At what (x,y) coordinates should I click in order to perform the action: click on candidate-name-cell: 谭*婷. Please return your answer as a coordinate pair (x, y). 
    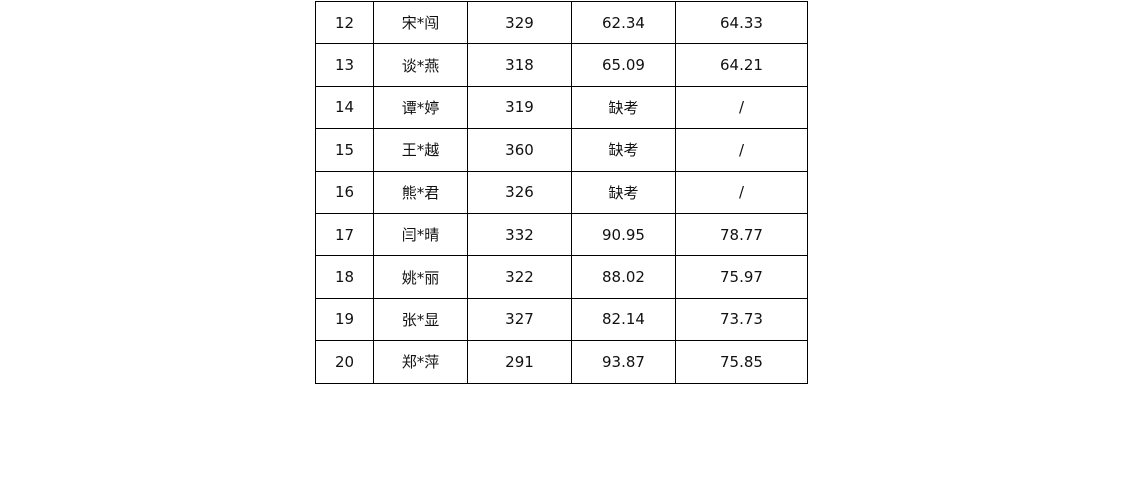
    Looking at the image, I should click on (420, 107).